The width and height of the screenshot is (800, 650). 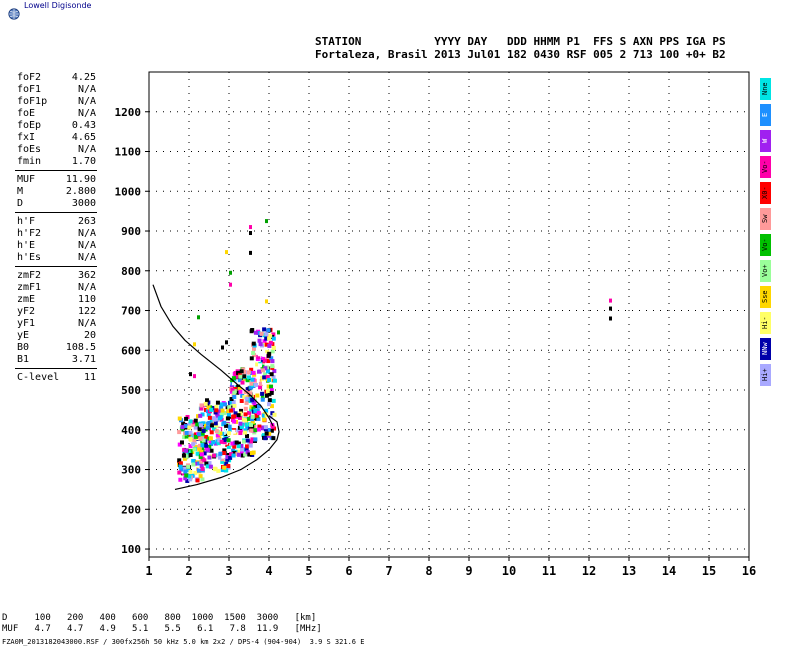 What do you see at coordinates (26, 113) in the screenshot?
I see `parameter-name: foE` at bounding box center [26, 113].